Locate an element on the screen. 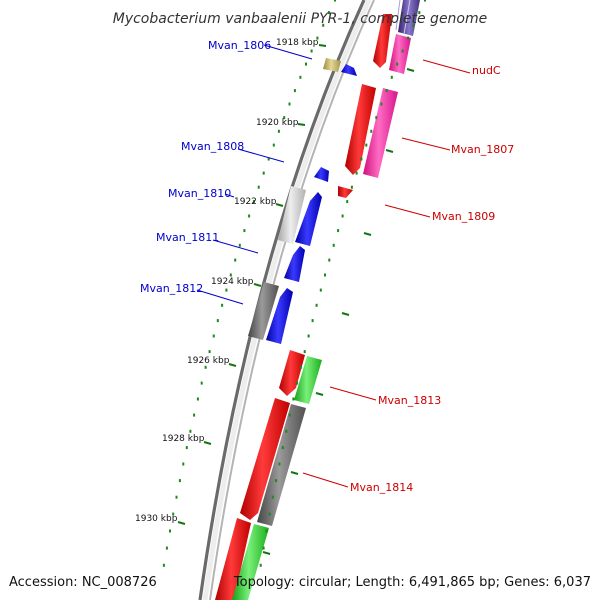  reverse-strand-track is located at coordinates (311, 204).